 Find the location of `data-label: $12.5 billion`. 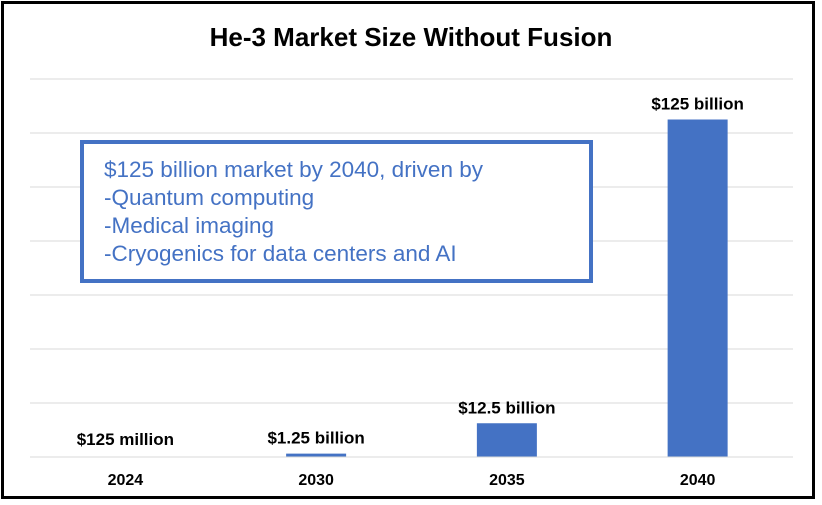

data-label: $12.5 billion is located at coordinates (506, 407).